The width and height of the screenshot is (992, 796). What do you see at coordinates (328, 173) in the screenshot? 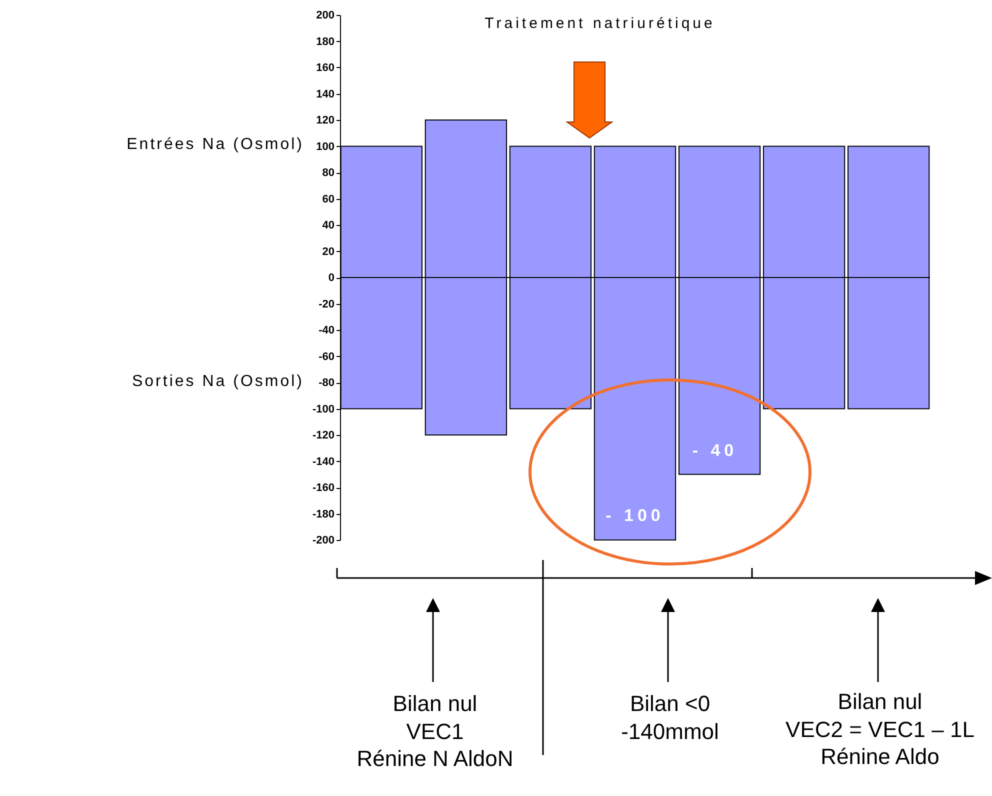
I see `y-tick-label: 80` at bounding box center [328, 173].